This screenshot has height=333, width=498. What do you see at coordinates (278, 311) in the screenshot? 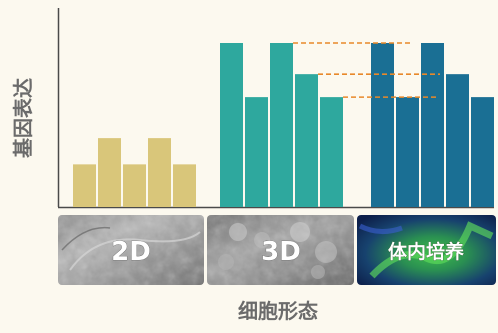
I see `x-axis-label: 细胞形态` at bounding box center [278, 311].